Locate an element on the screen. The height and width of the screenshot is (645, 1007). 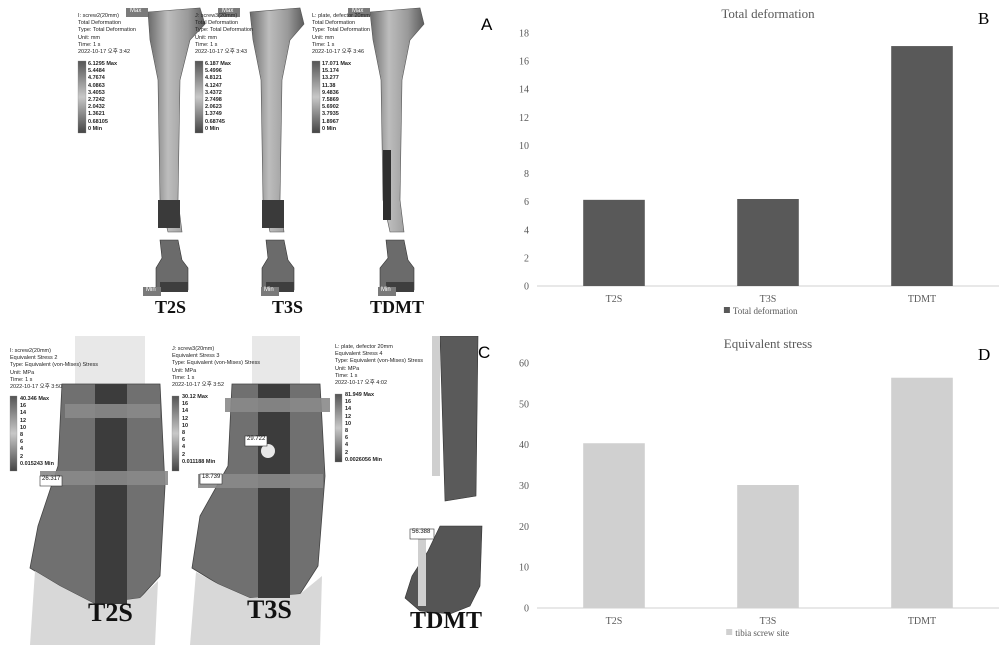
y-tick-label-2: 4 is located at coordinates (526, 230).